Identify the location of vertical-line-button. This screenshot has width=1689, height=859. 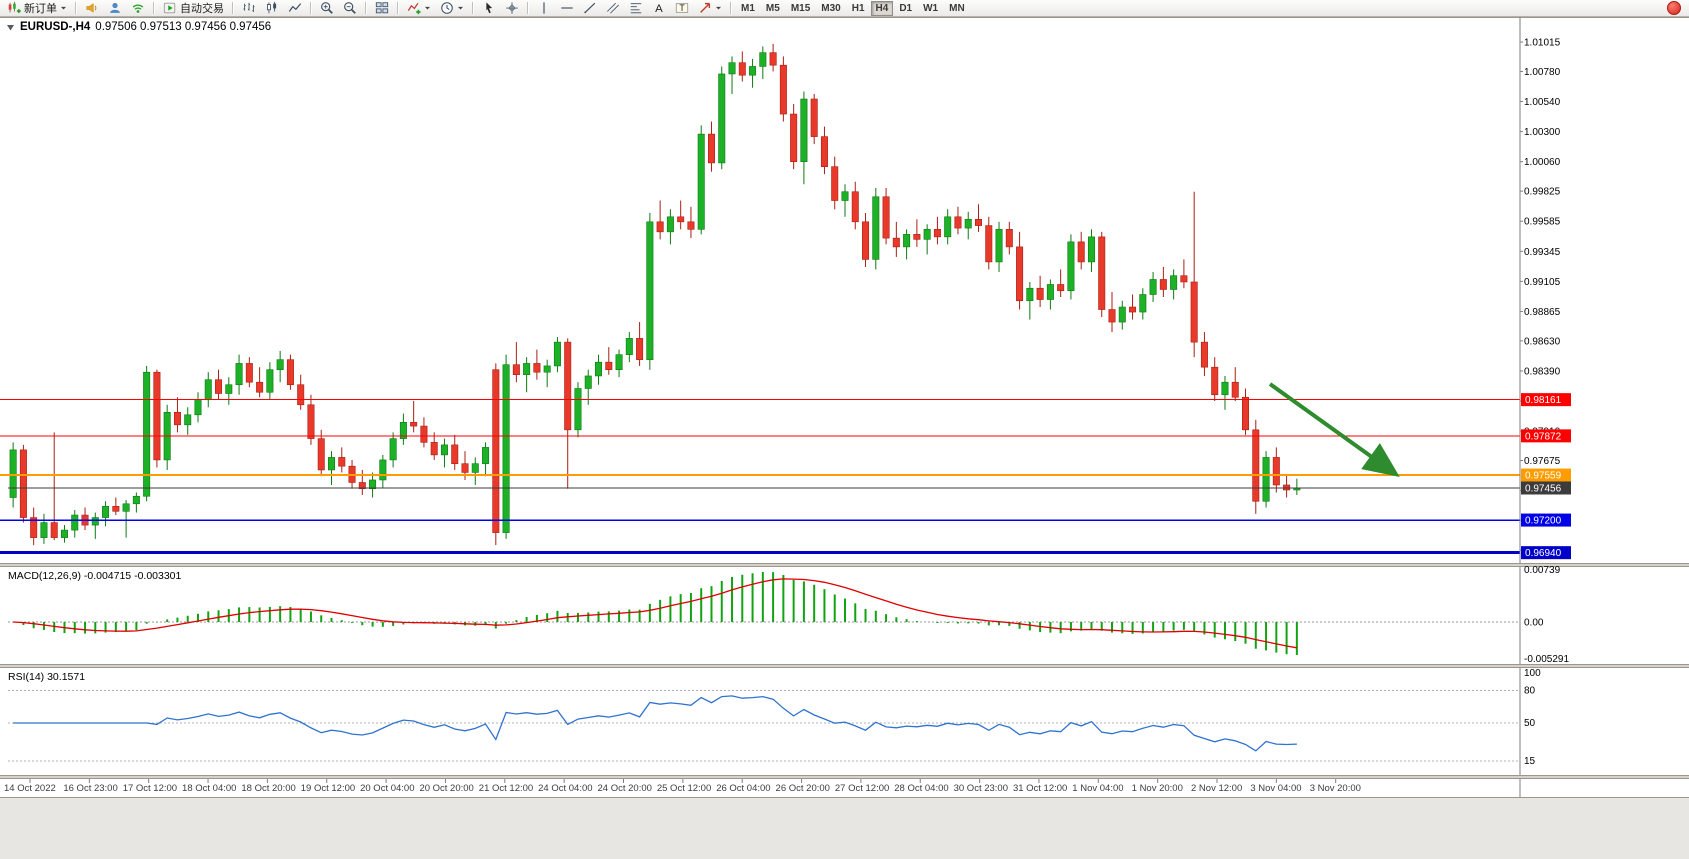
(544, 8).